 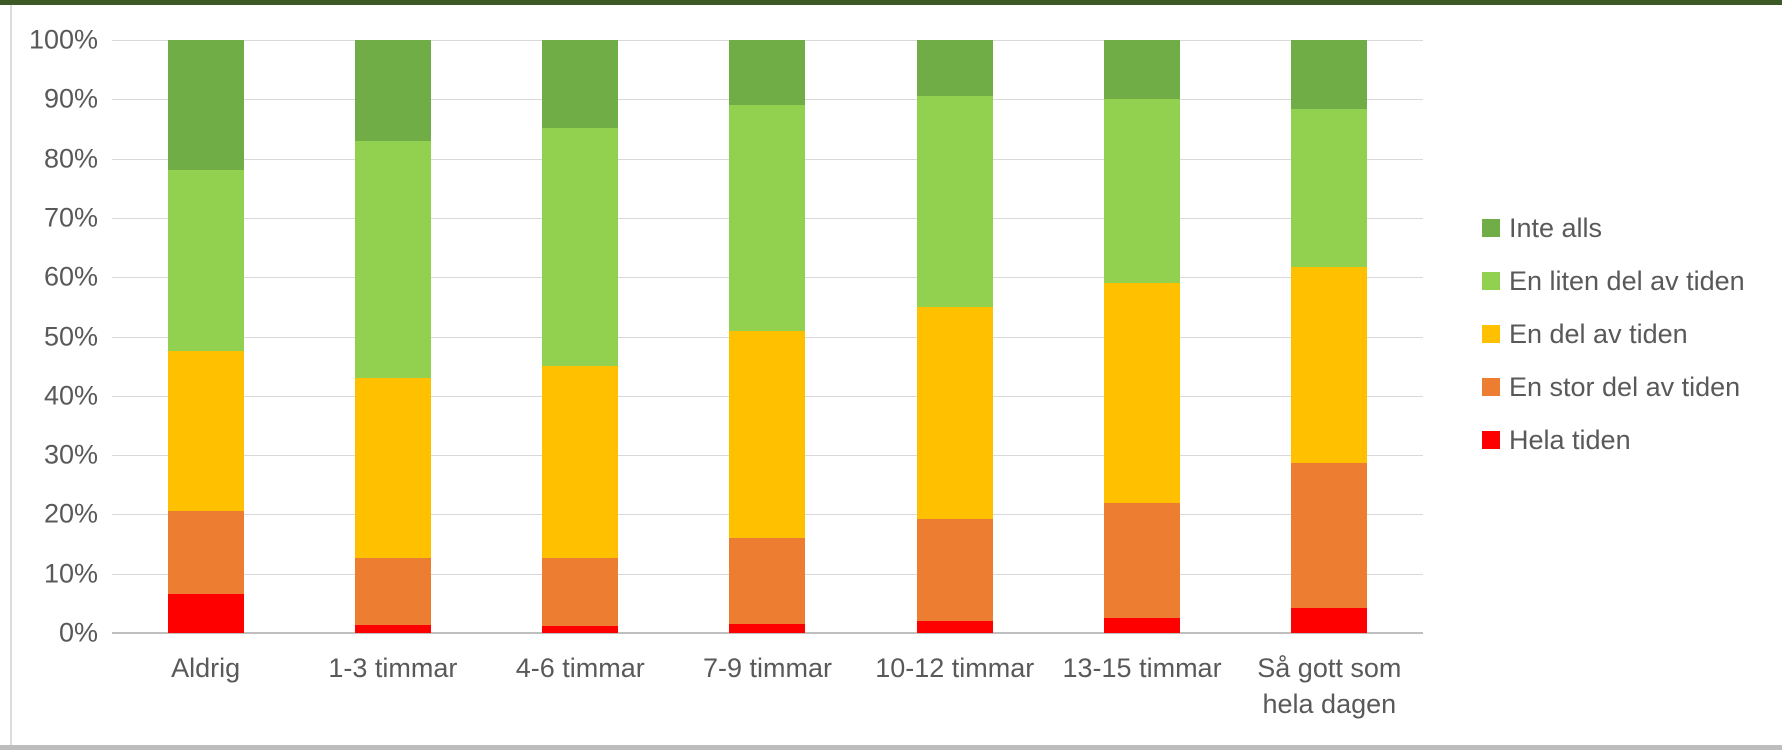 I want to click on bar-1-3 timmar, so click(x=392, y=336).